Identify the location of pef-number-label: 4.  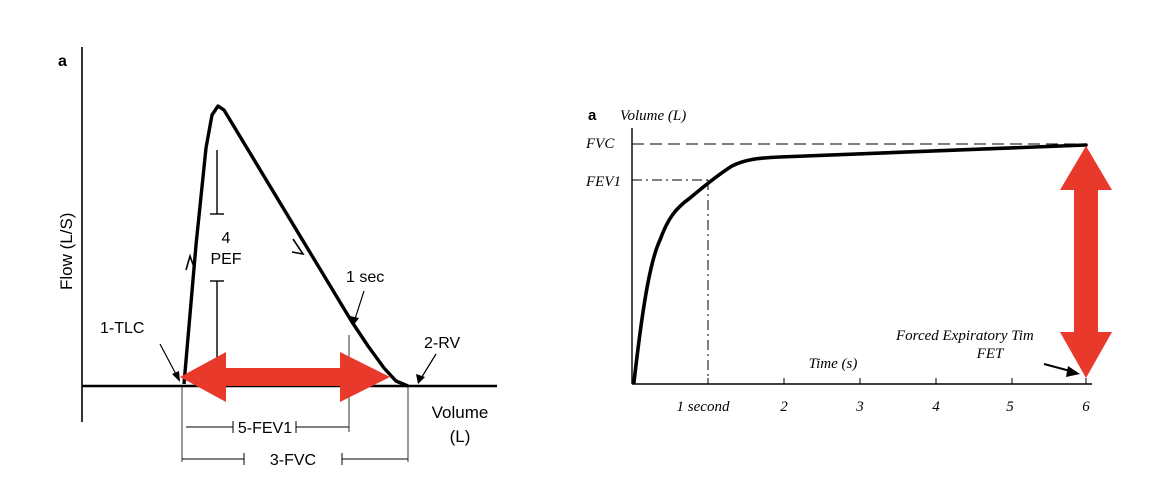
(226, 238).